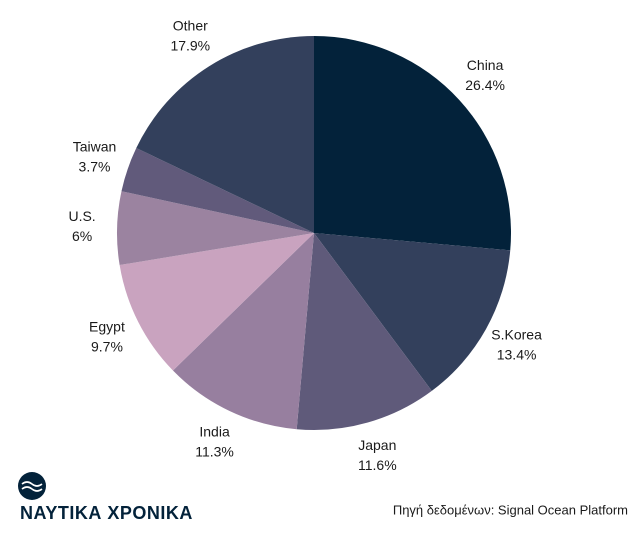 This screenshot has height=537, width=640. What do you see at coordinates (377, 465) in the screenshot?
I see `slice-value-label: 11.6%` at bounding box center [377, 465].